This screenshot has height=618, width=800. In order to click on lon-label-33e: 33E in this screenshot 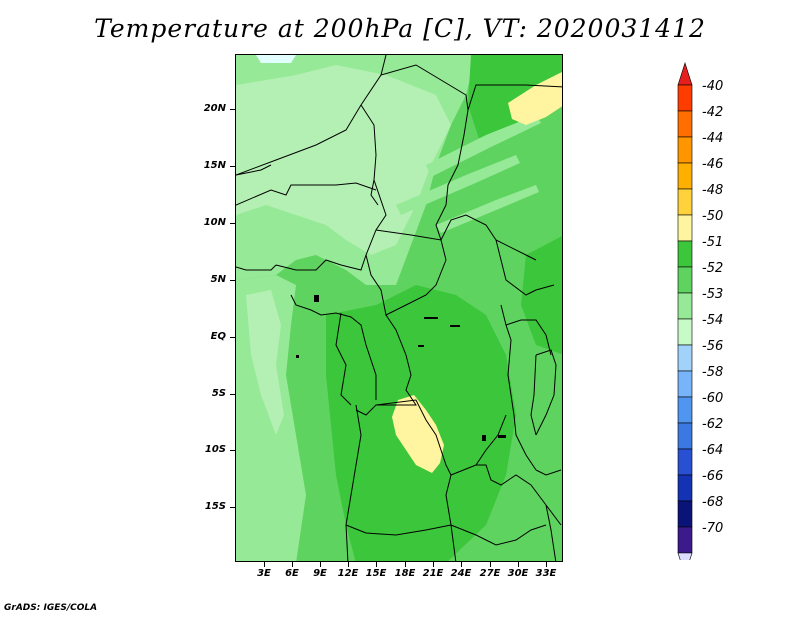, I will do `click(546, 573)`.